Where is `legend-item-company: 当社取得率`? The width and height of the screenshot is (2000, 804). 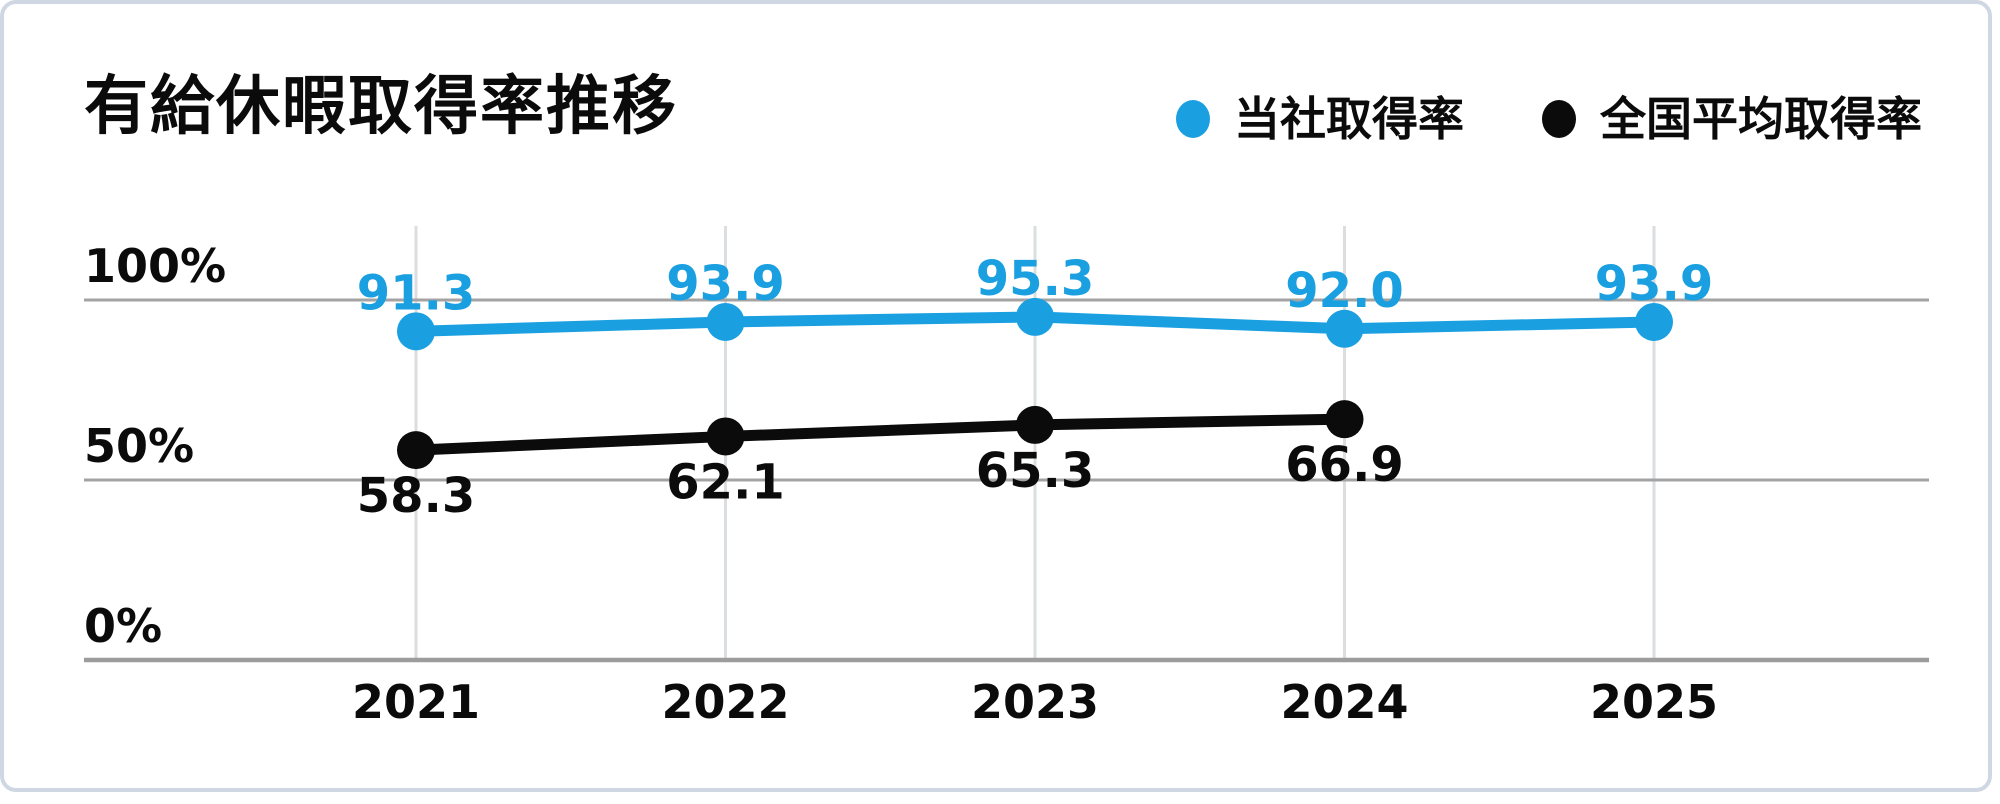
legend-item-company: 当社取得率 is located at coordinates (1320, 119).